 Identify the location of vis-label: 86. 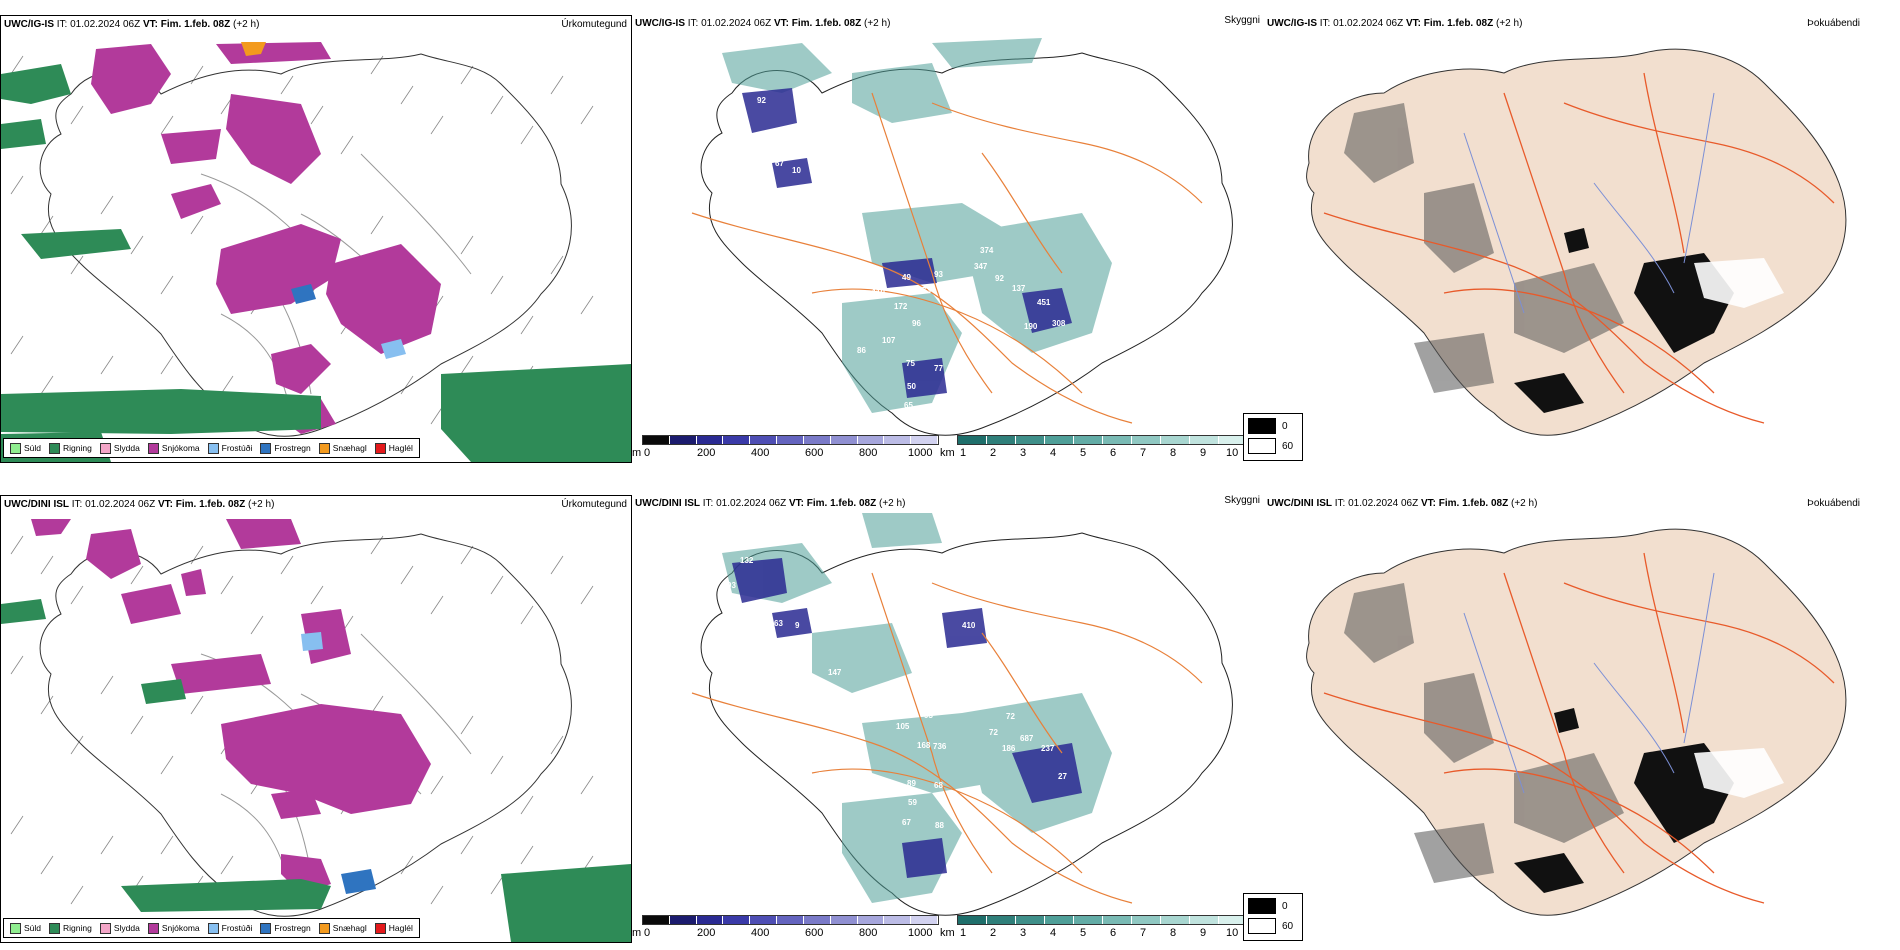
(861, 350).